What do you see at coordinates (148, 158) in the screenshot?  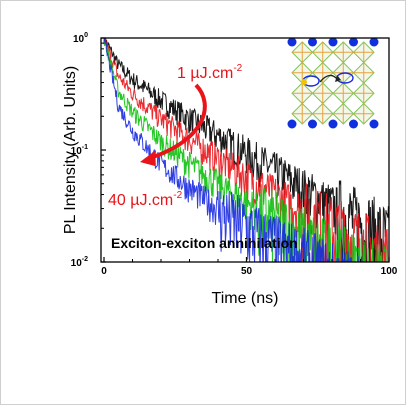 I see `fluence-arrowhead-icon` at bounding box center [148, 158].